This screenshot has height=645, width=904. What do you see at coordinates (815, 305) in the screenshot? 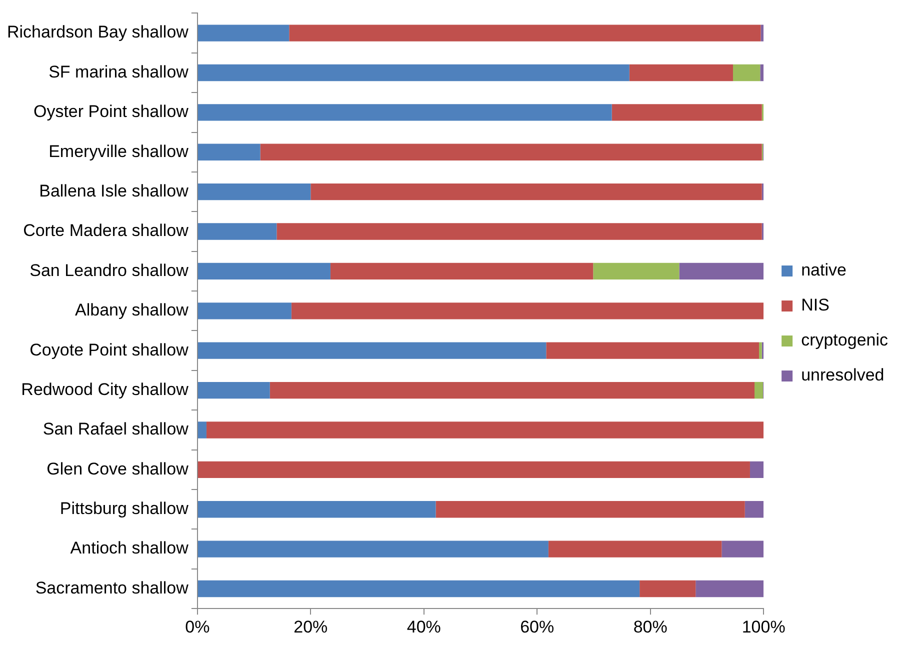
I see `legend-label: NIS` at bounding box center [815, 305].